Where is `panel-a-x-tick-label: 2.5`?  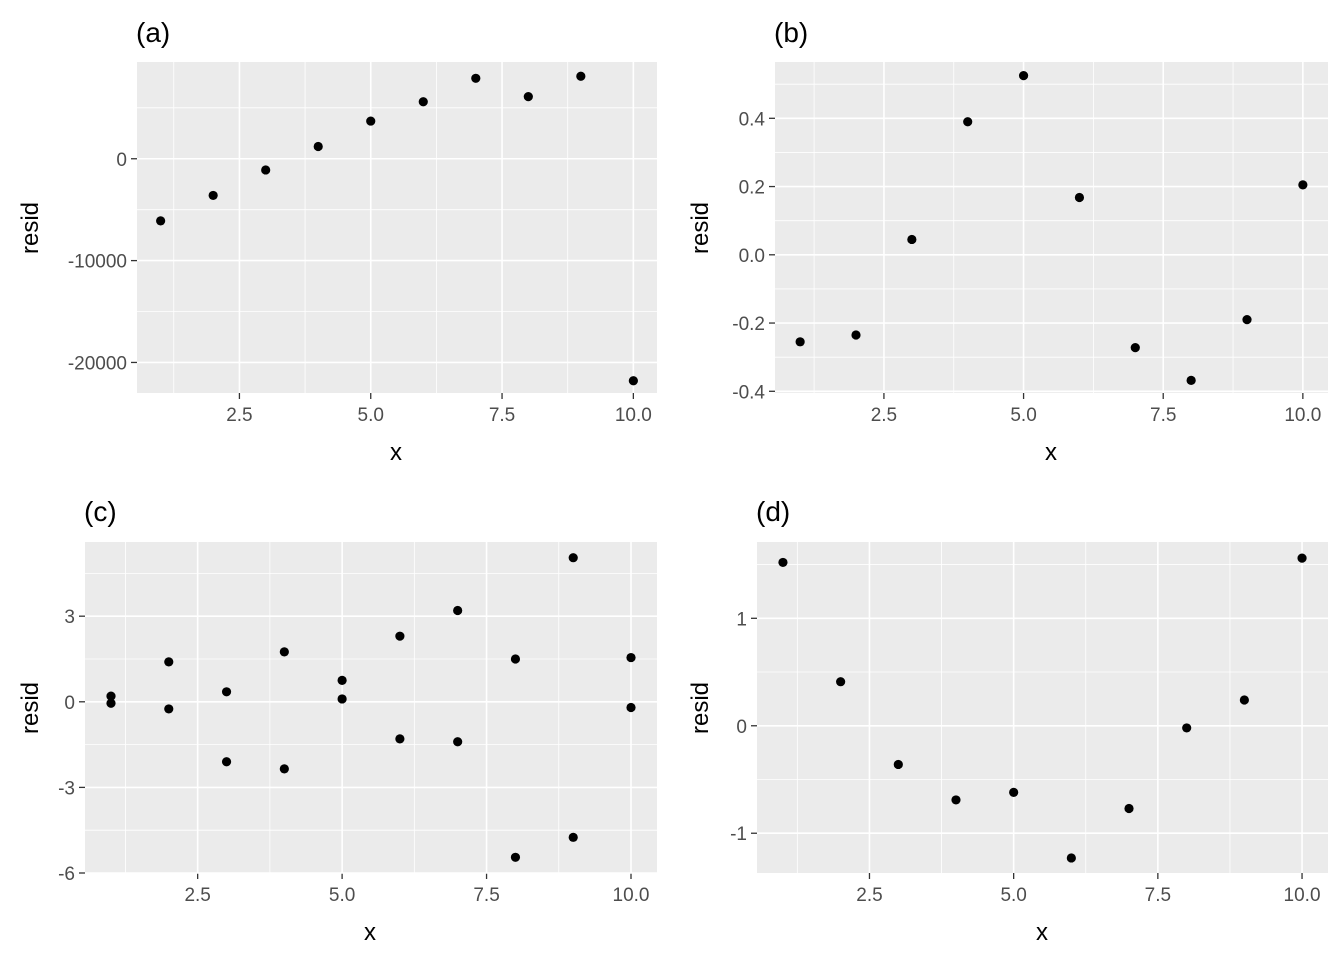 panel-a-x-tick-label: 2.5 is located at coordinates (239, 415).